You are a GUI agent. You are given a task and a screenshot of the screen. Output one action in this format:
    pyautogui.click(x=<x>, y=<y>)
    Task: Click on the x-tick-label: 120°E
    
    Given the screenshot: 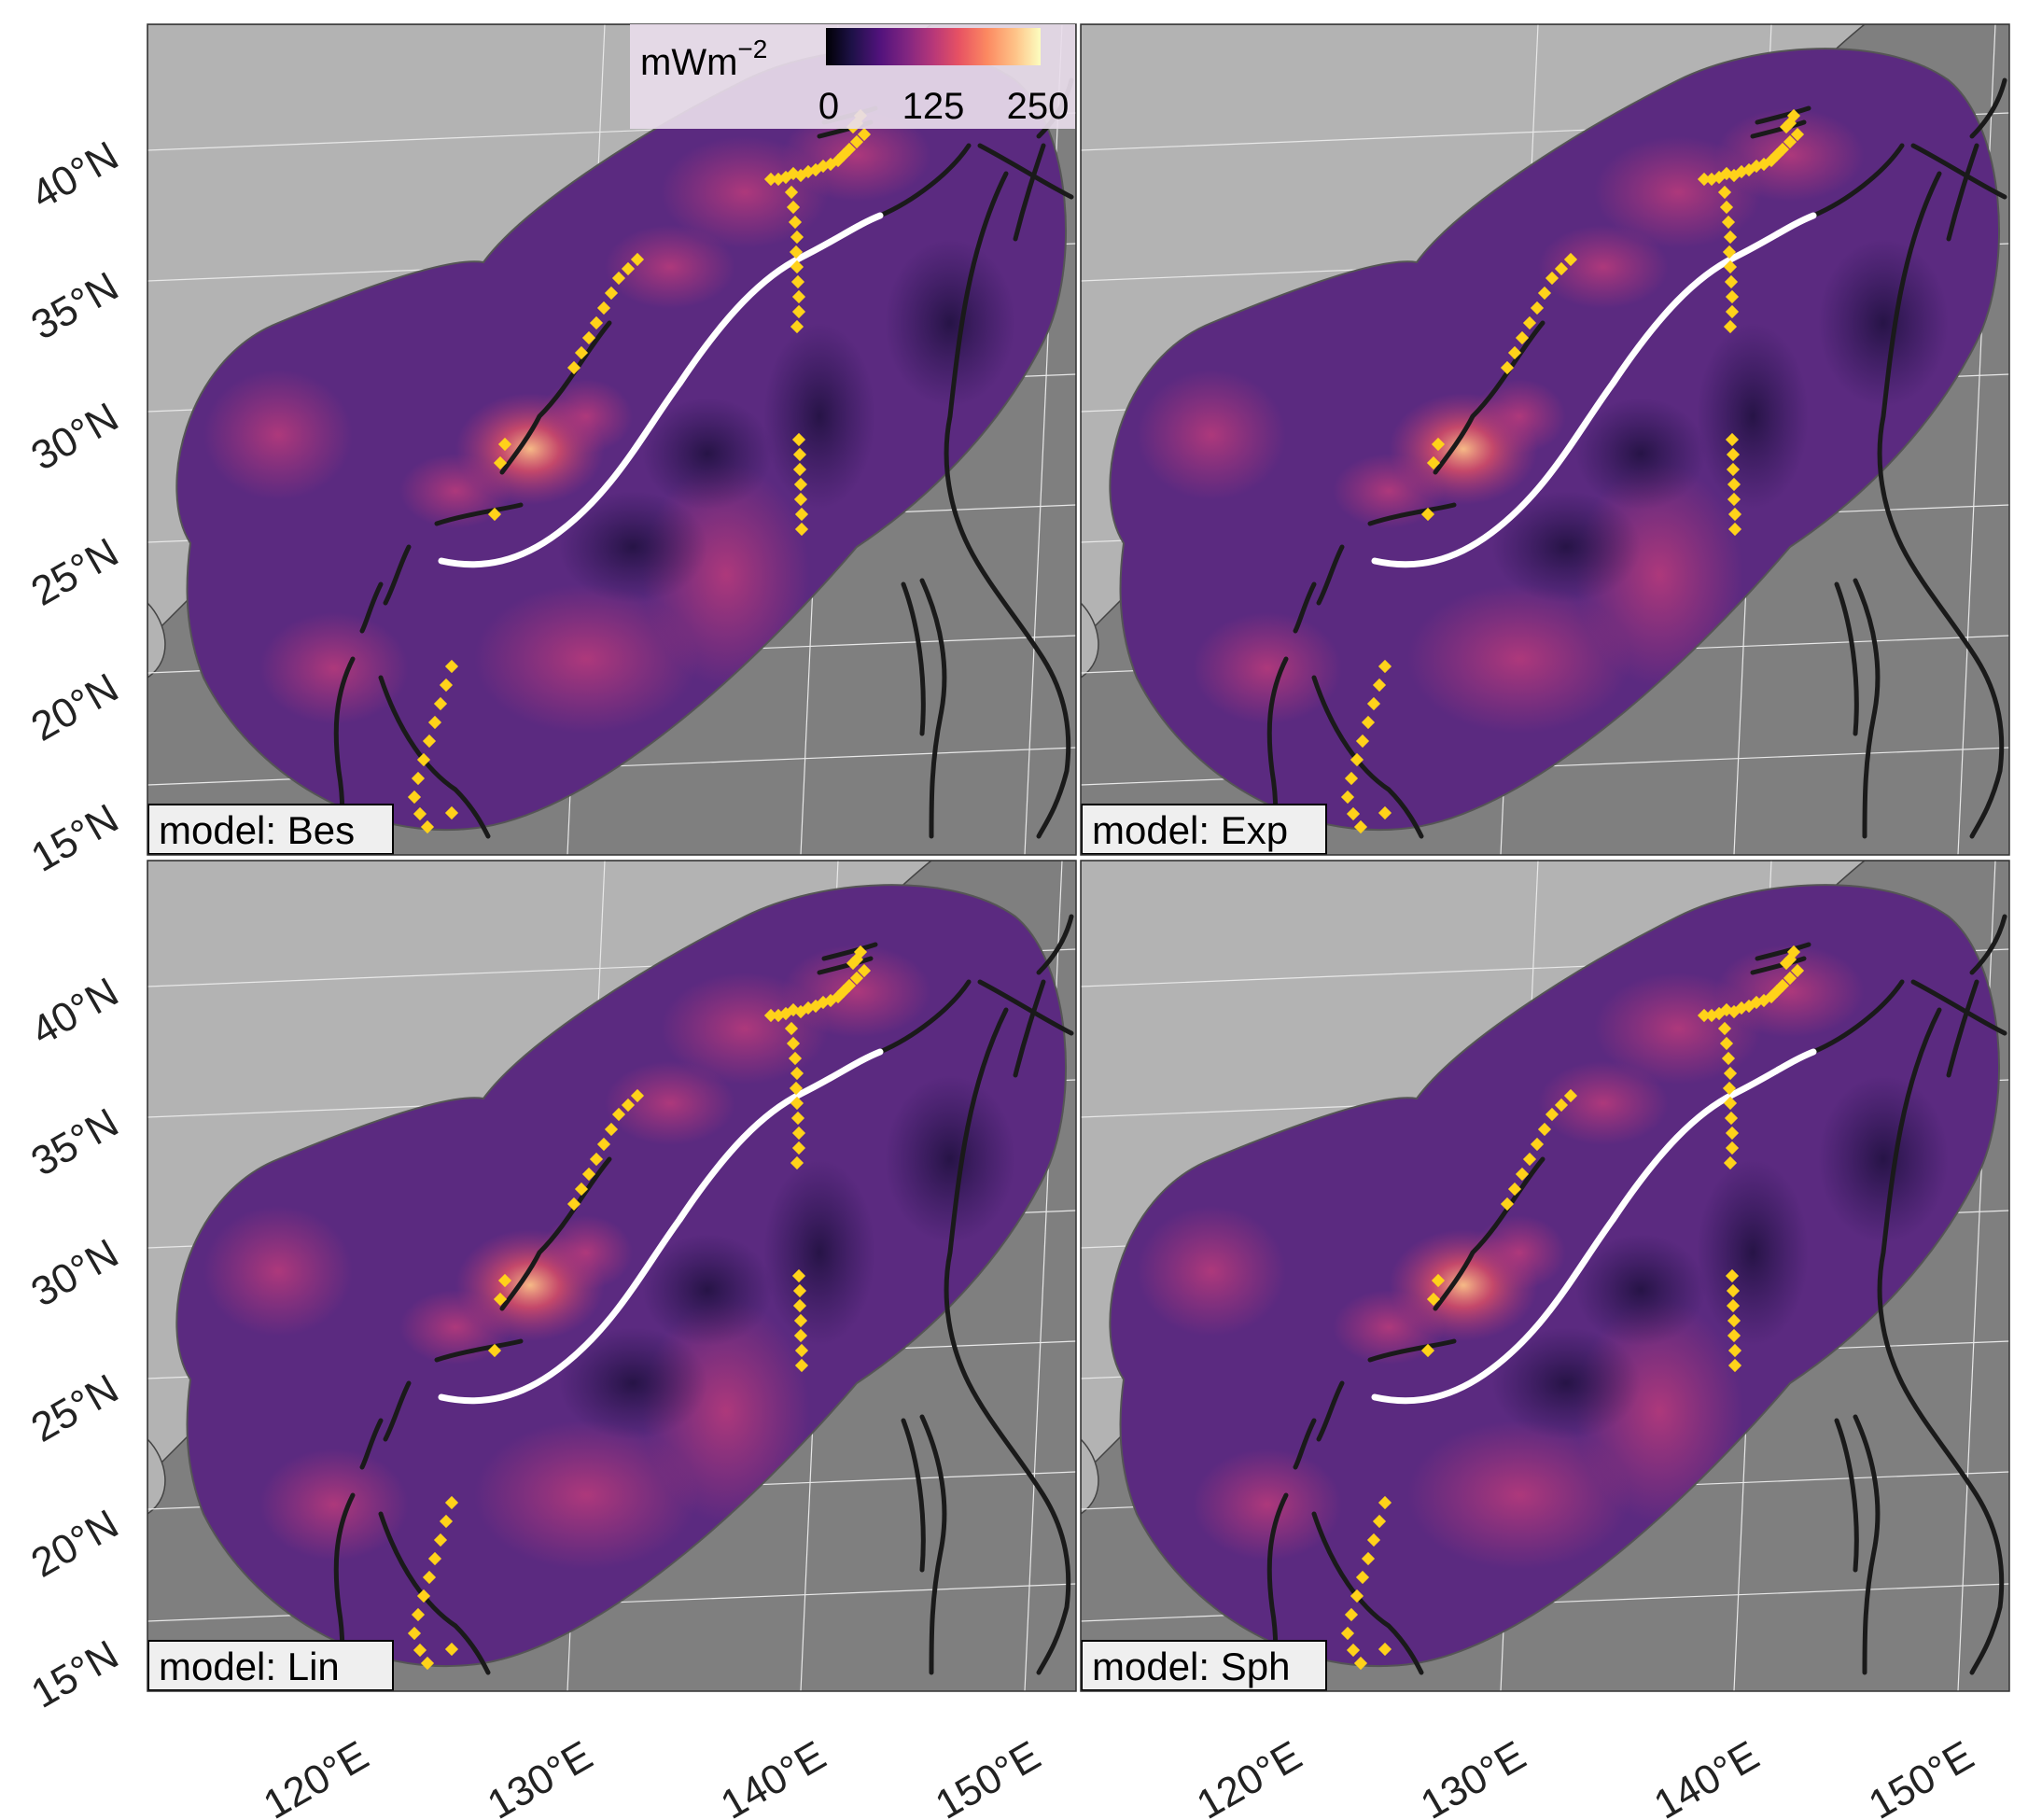 What is the action you would take?
    pyautogui.click(x=1249, y=1776)
    